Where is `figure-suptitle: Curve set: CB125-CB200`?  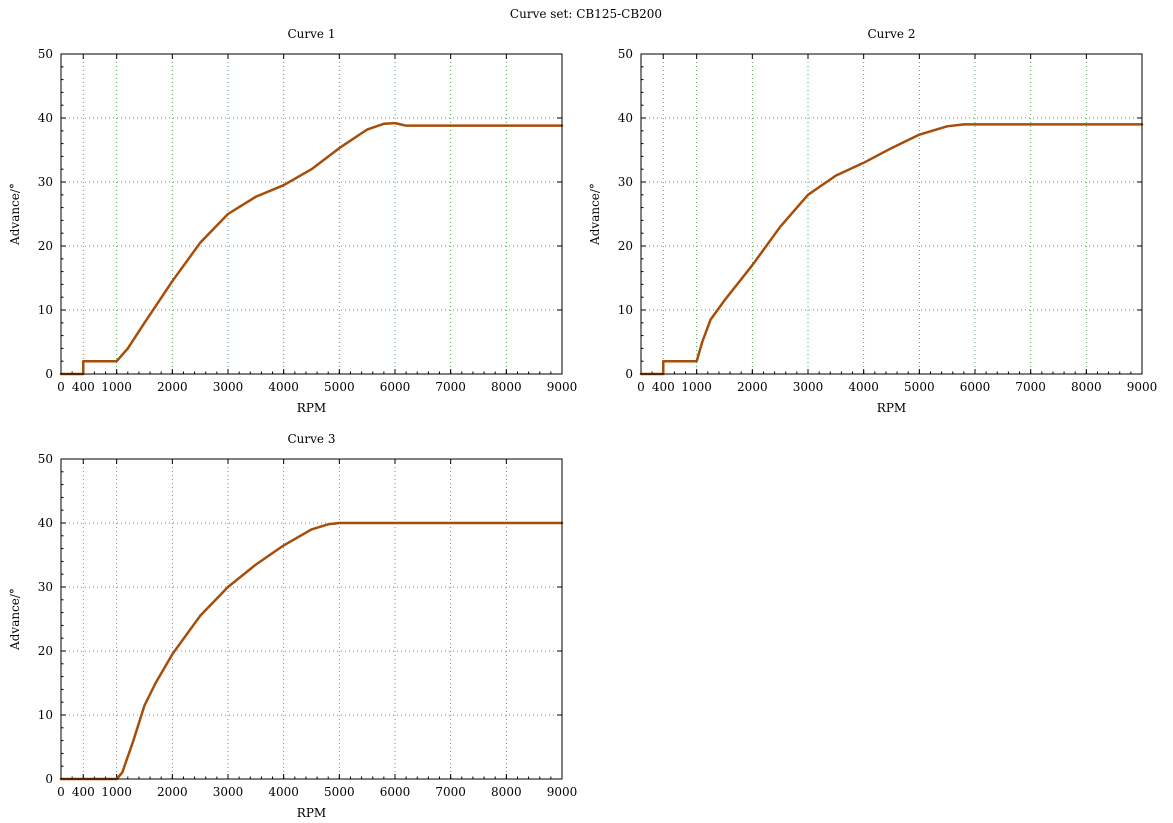 figure-suptitle: Curve set: CB125-CB200 is located at coordinates (586, 14).